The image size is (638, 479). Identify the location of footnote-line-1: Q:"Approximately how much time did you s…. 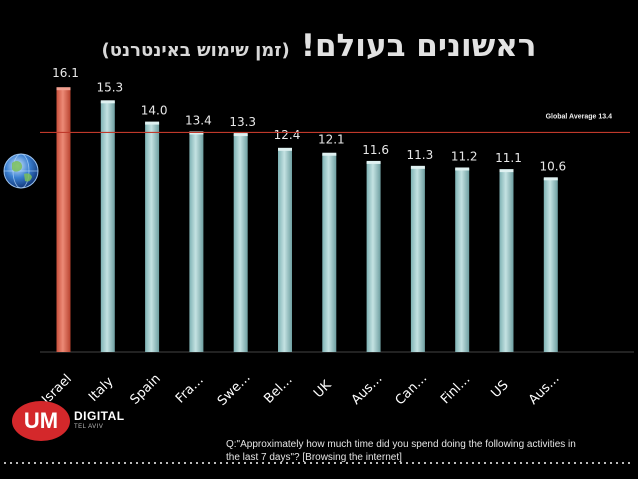
(401, 444).